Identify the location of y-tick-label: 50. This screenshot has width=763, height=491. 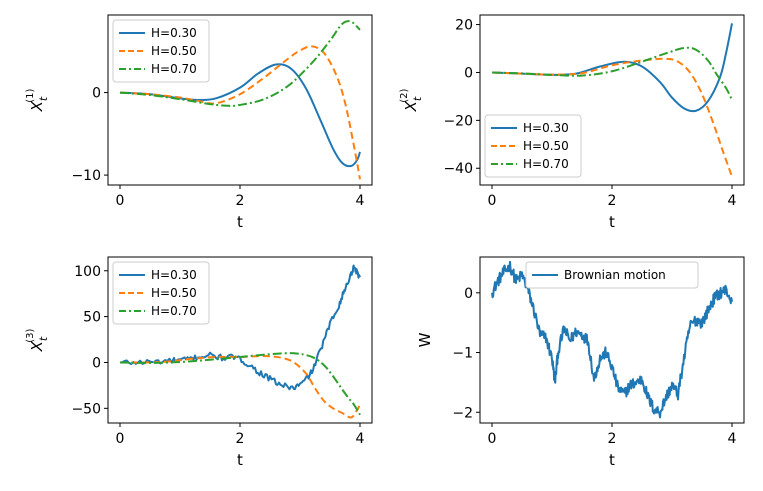
(92, 318).